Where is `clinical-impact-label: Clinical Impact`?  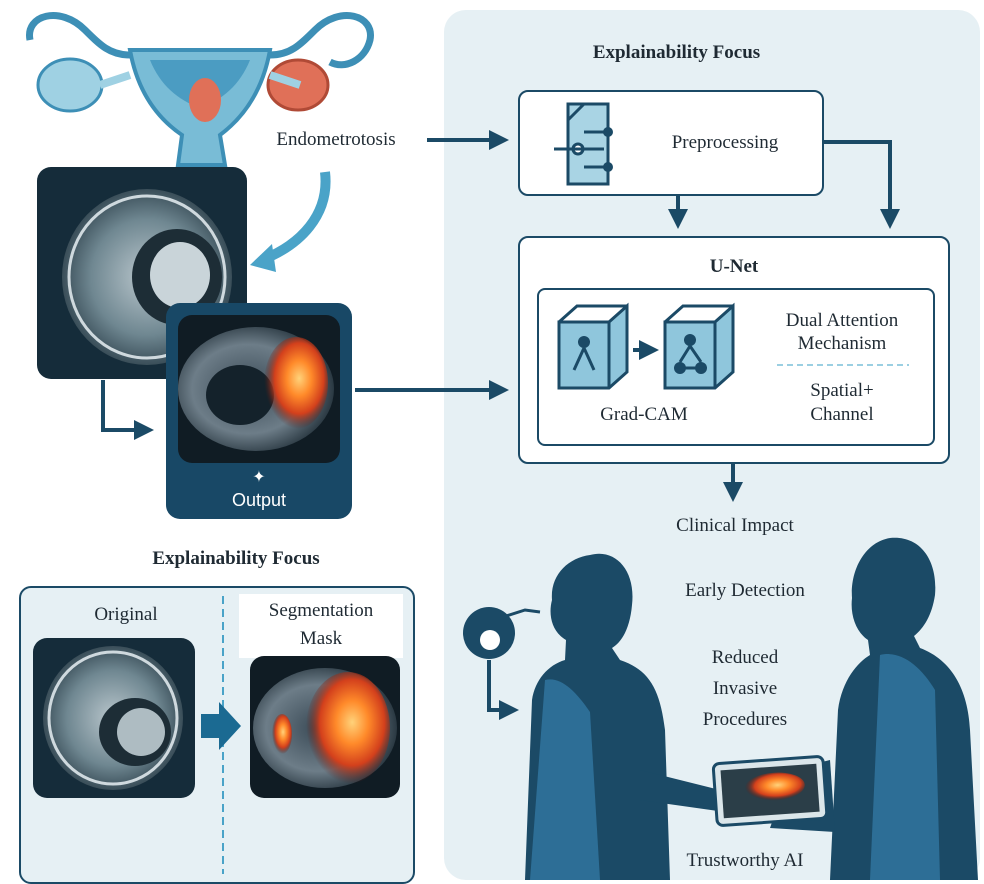
clinical-impact-label: Clinical Impact is located at coordinates (735, 525).